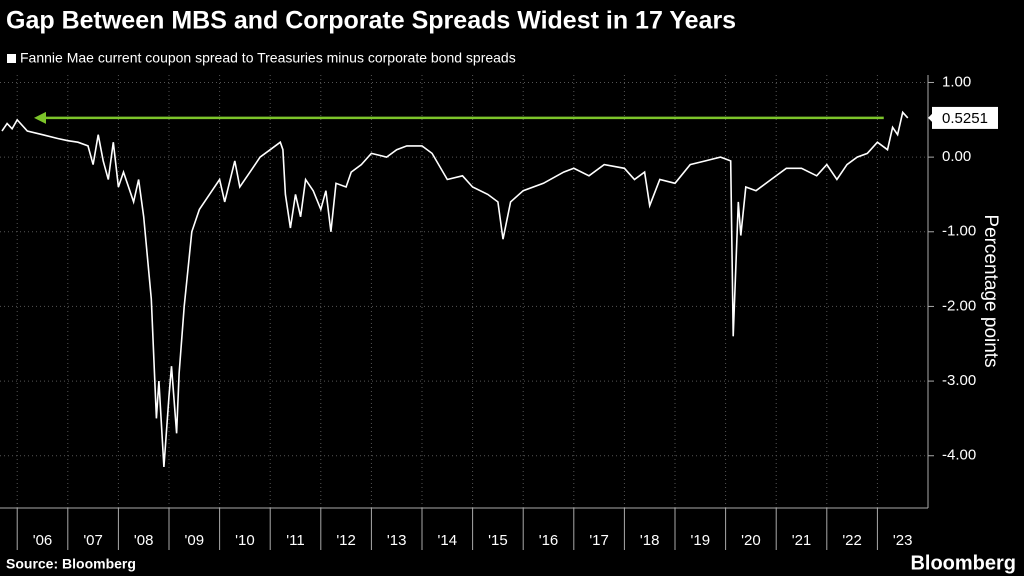  What do you see at coordinates (903, 540) in the screenshot?
I see `x-tick-label: '23` at bounding box center [903, 540].